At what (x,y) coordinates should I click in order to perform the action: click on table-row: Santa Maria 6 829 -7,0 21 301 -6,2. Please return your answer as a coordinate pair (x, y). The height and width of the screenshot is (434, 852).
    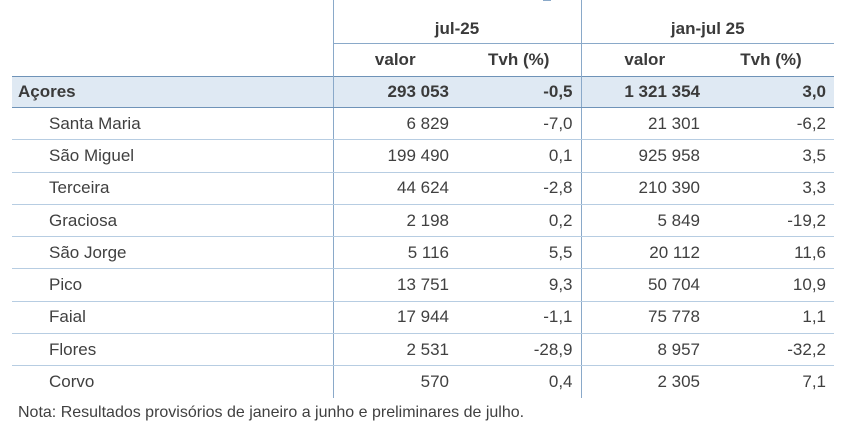
    Looking at the image, I should click on (423, 124).